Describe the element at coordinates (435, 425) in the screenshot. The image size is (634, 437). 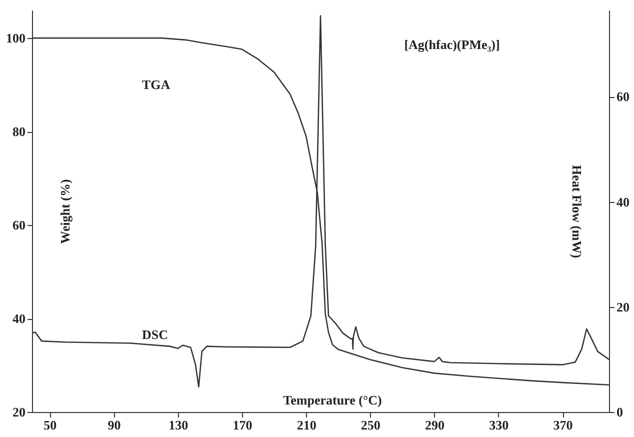
I see `x-tick-label: 290` at that location.